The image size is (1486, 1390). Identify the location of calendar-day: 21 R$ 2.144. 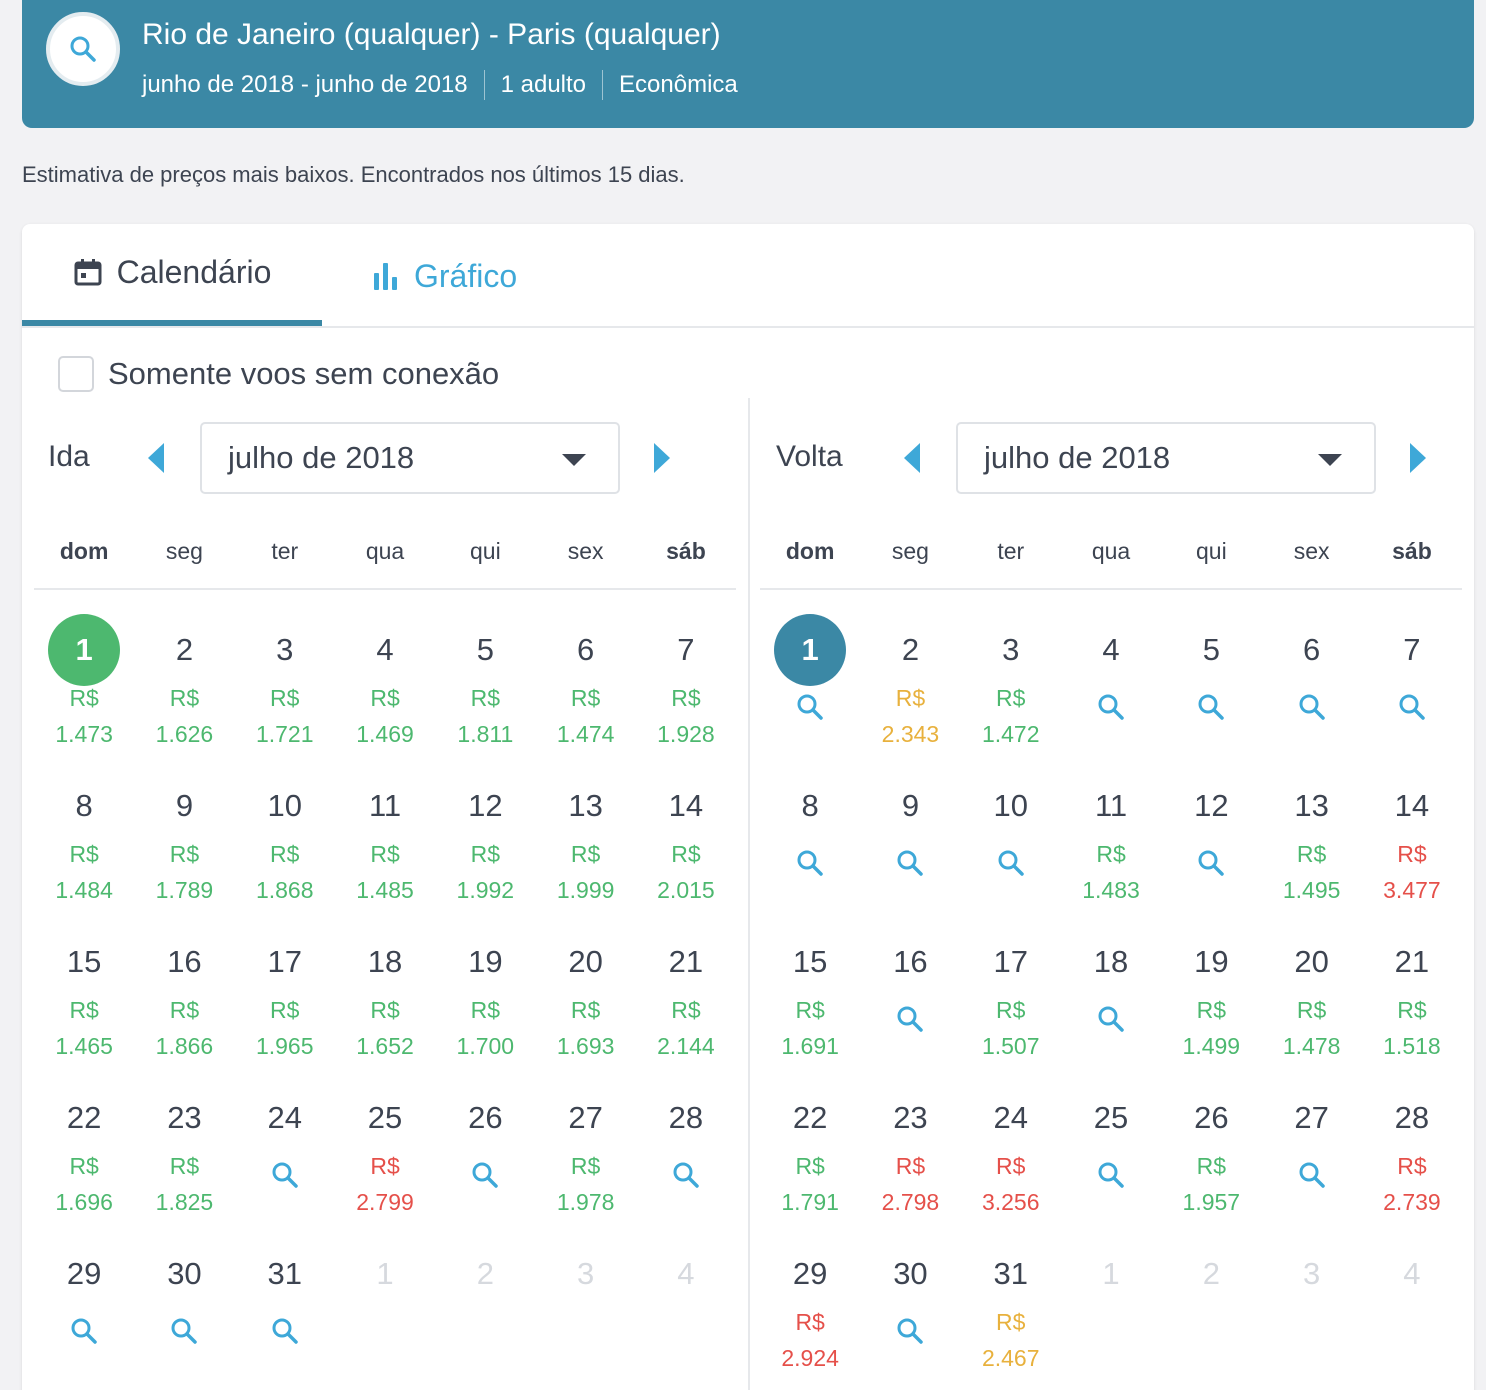
(686, 1004).